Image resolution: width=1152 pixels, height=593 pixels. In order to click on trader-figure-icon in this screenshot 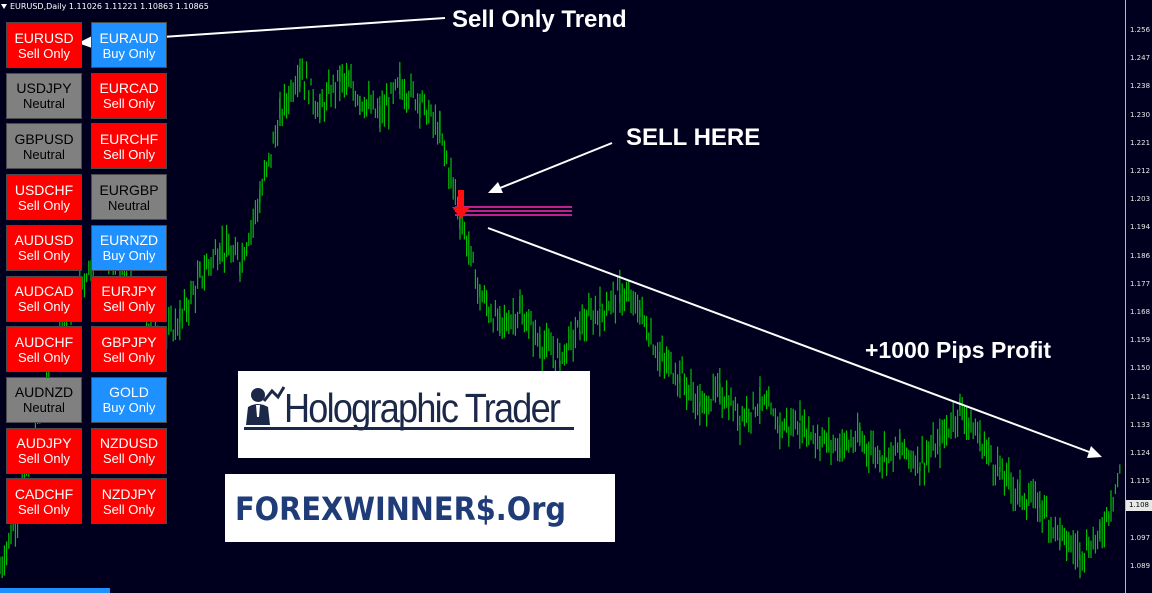, I will do `click(266, 405)`.